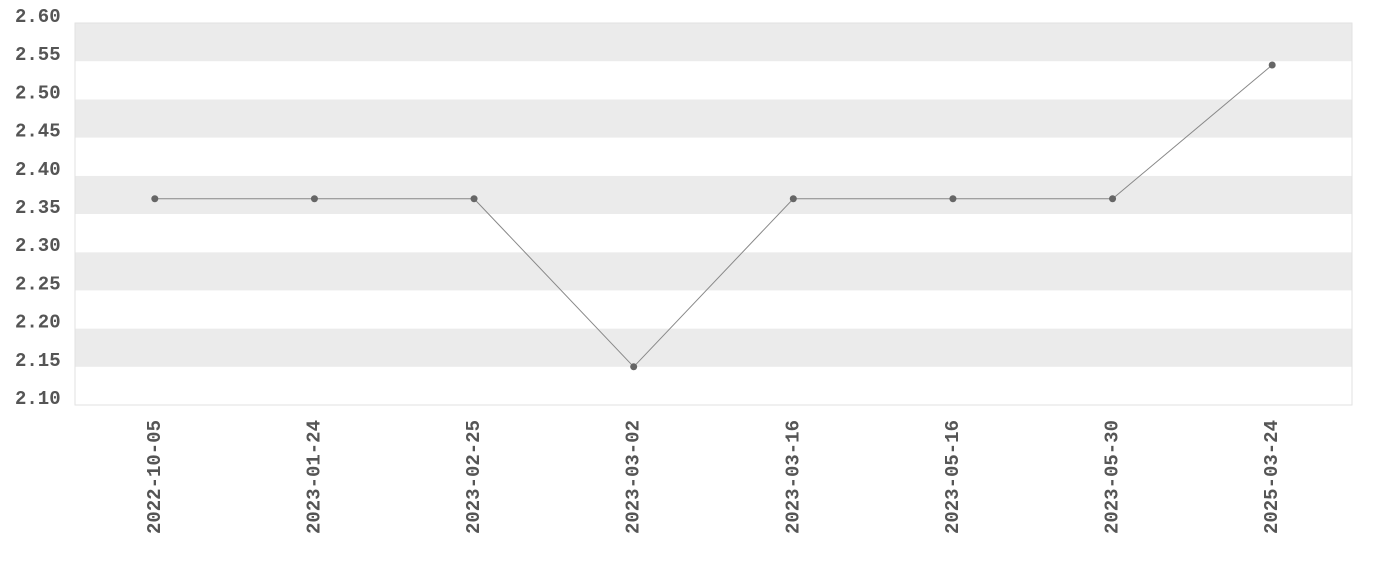 The image size is (1380, 585). Describe the element at coordinates (38, 132) in the screenshot. I see `y-tick-label: 2.45` at that location.